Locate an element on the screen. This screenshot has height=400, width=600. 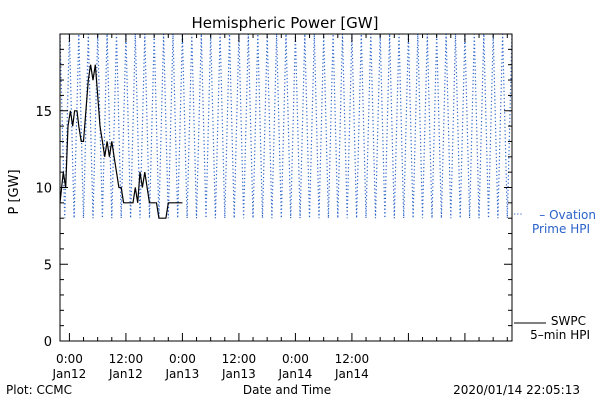
y-tick-label: 5 is located at coordinates (48, 265).